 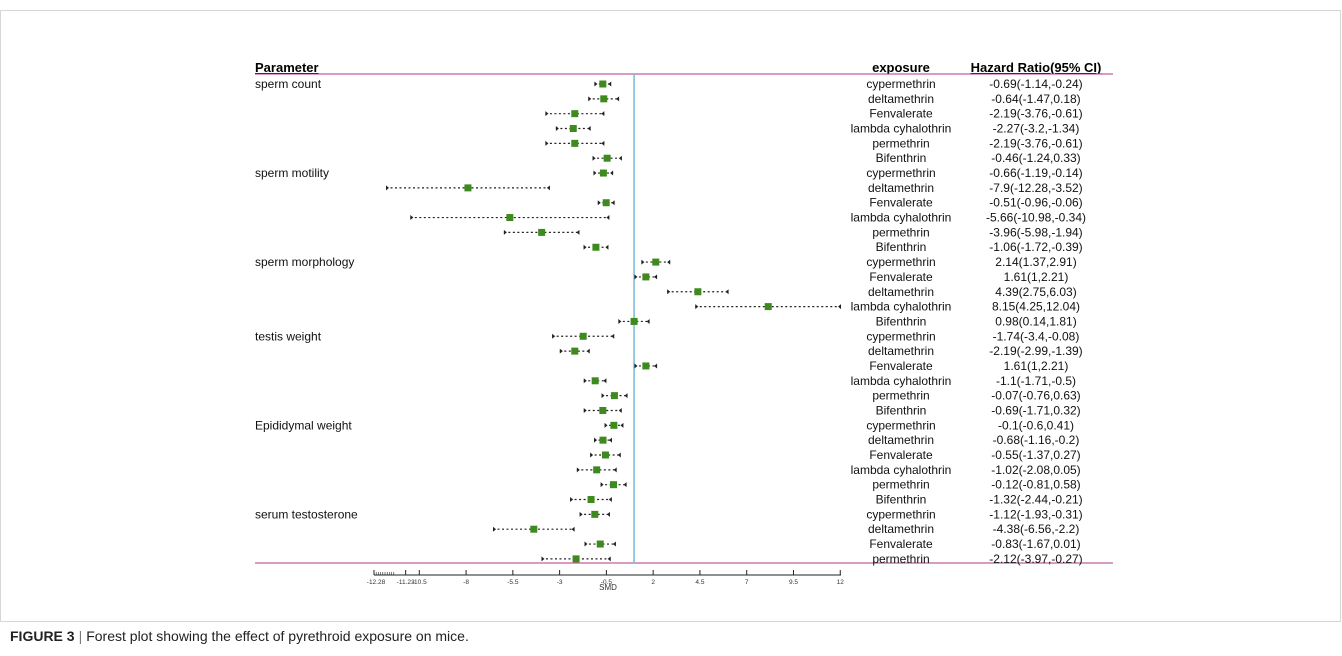 What do you see at coordinates (288, 84) in the screenshot?
I see `parameter-label: sperm count` at bounding box center [288, 84].